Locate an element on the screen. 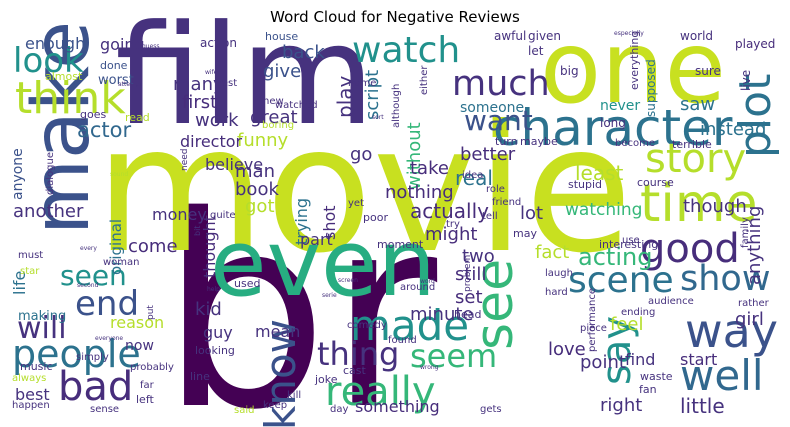 The width and height of the screenshot is (790, 427). word-rest: rest is located at coordinates (227, 83).